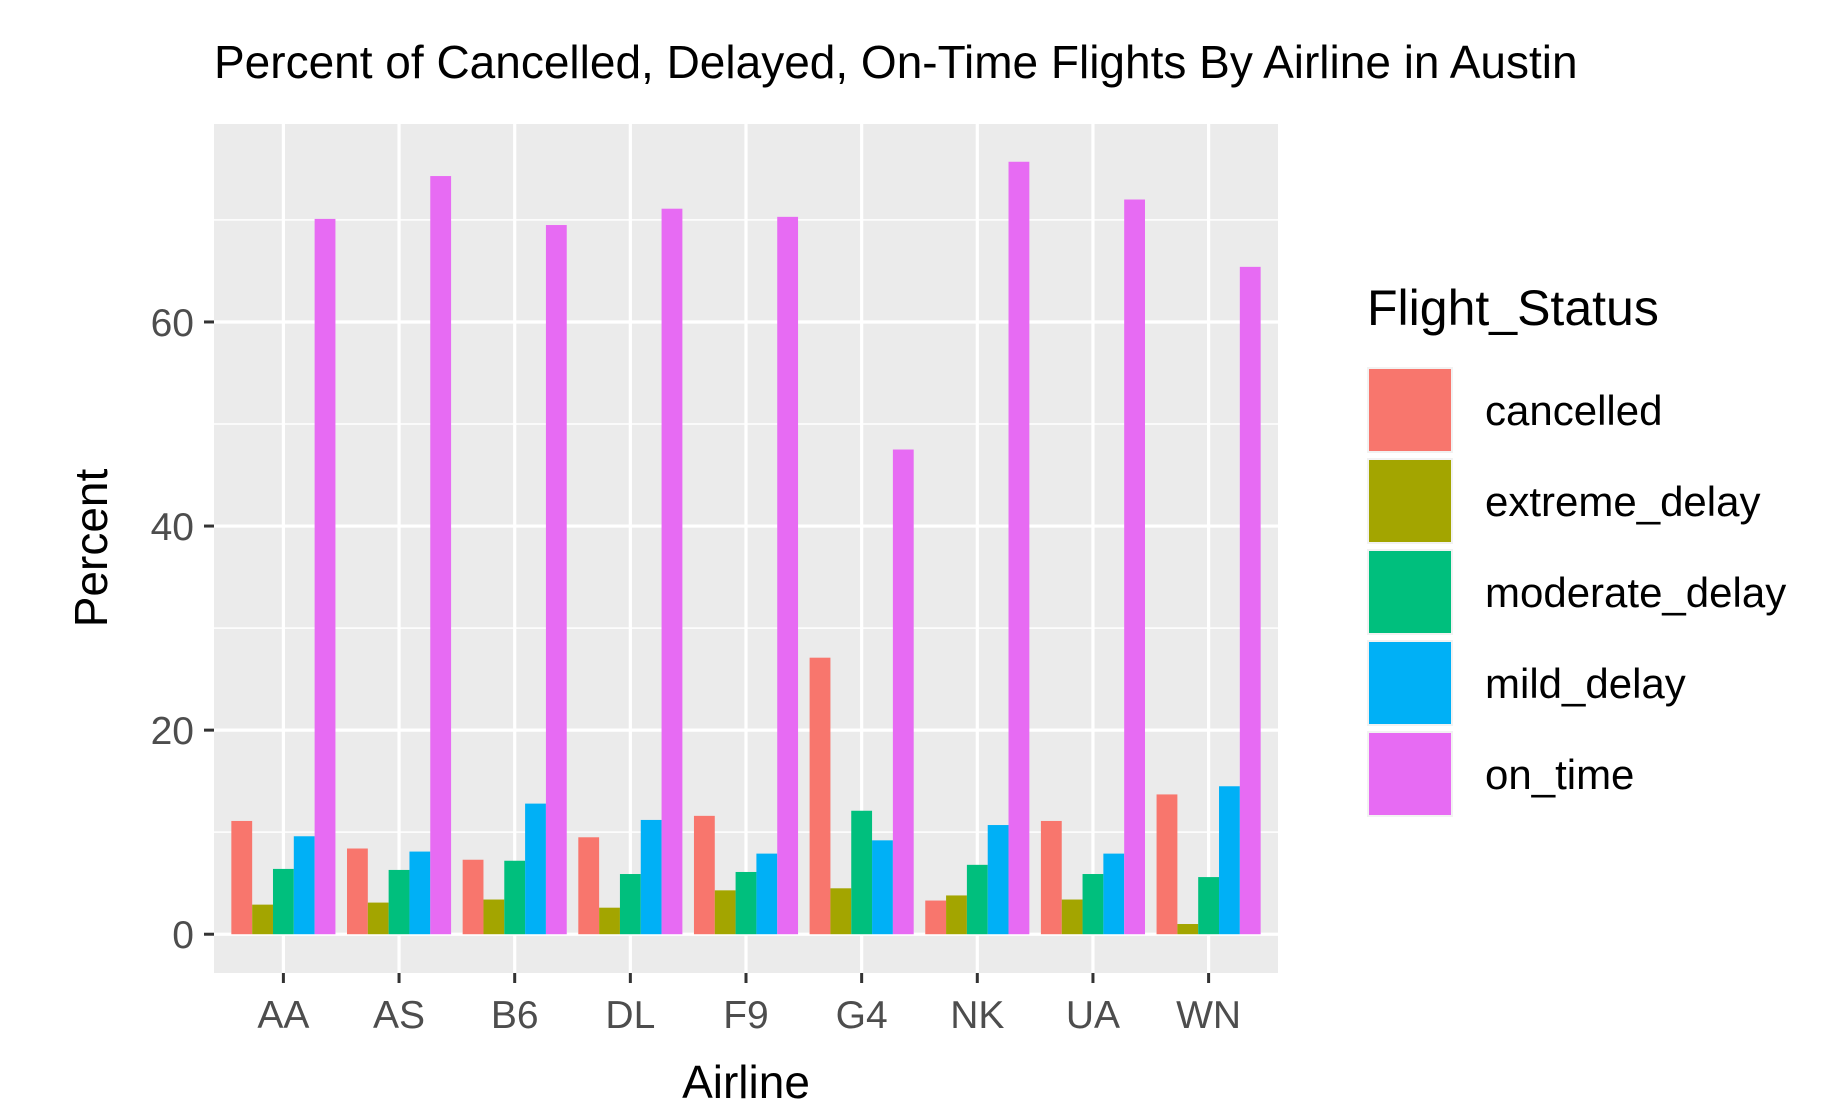  I want to click on legend-key-moderate_delay, so click(1410, 592).